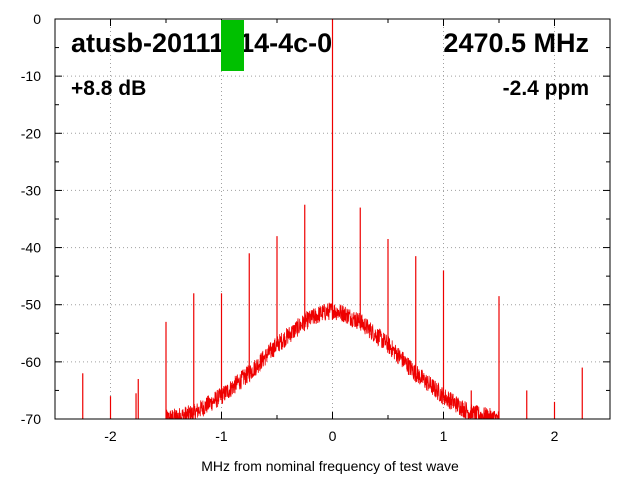  I want to click on y-tick-label-0: 0, so click(37, 19).